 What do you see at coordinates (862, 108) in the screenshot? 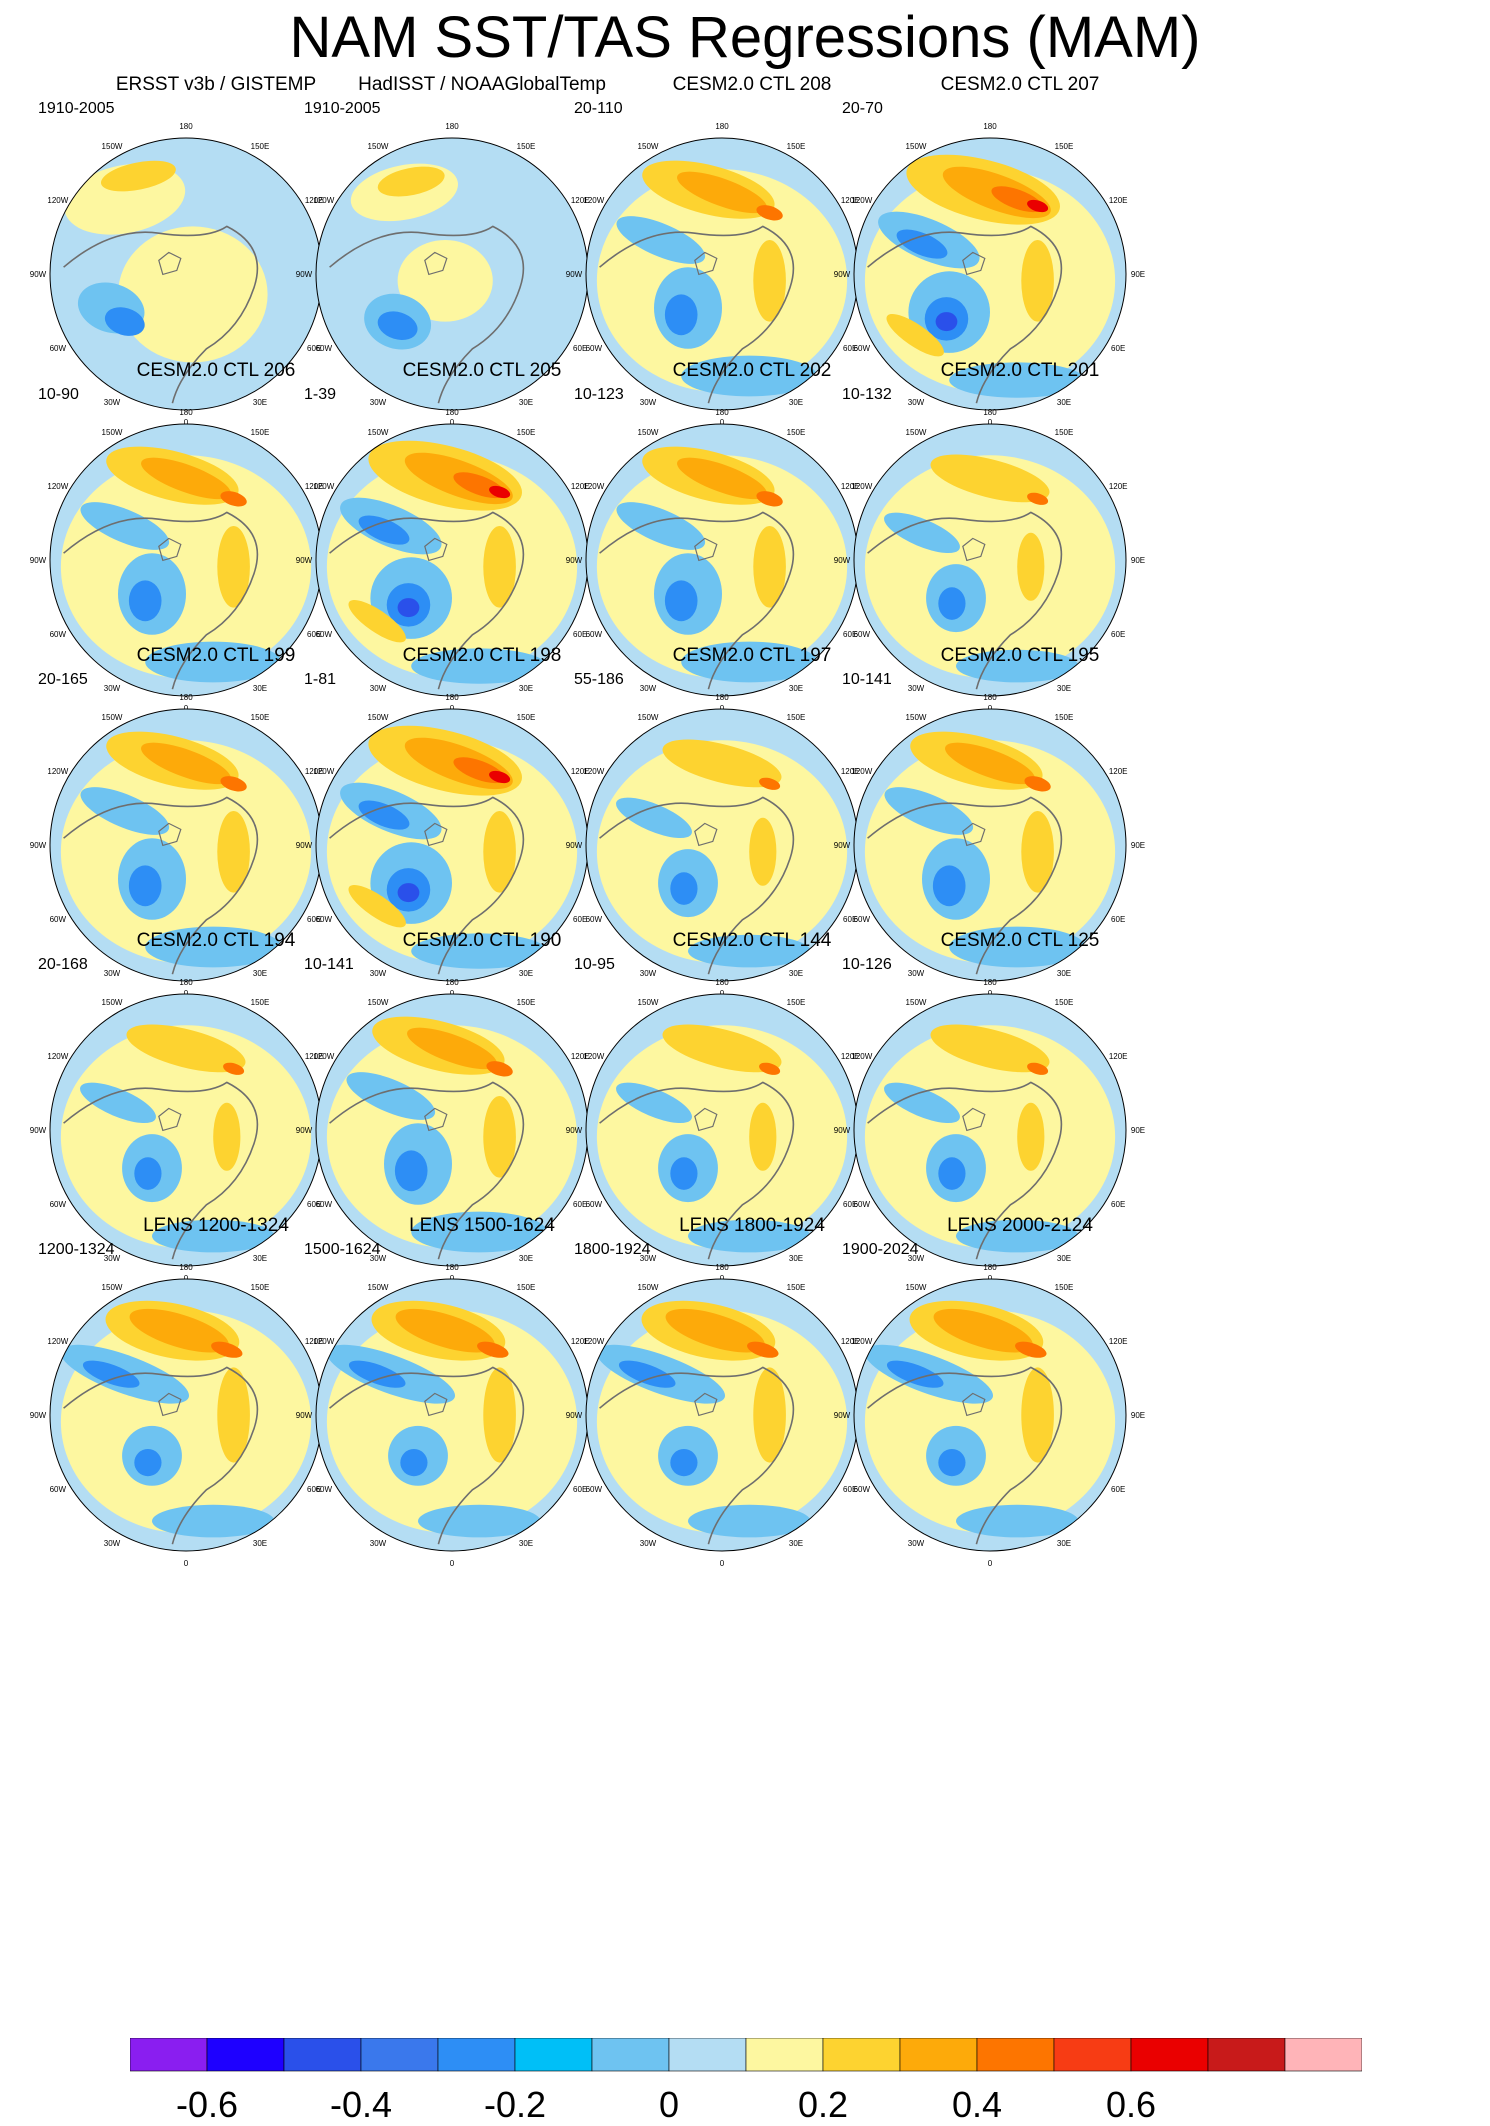
I see `panel-year-range: 20-70` at bounding box center [862, 108].